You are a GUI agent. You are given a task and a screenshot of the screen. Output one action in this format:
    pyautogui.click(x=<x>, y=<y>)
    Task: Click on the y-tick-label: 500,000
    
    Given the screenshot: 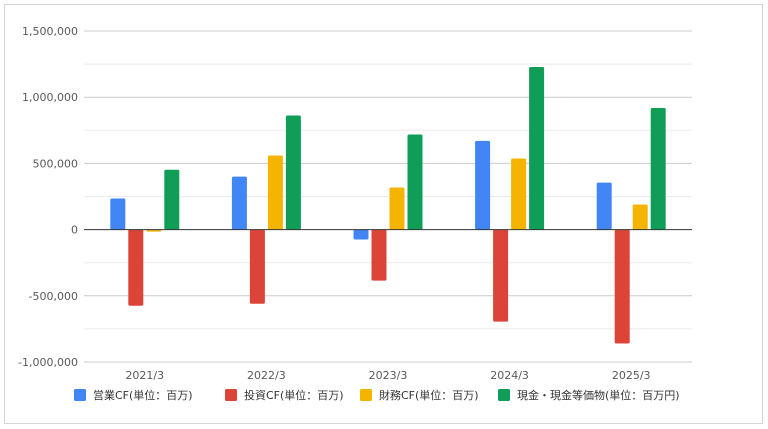 What is the action you would take?
    pyautogui.click(x=56, y=163)
    